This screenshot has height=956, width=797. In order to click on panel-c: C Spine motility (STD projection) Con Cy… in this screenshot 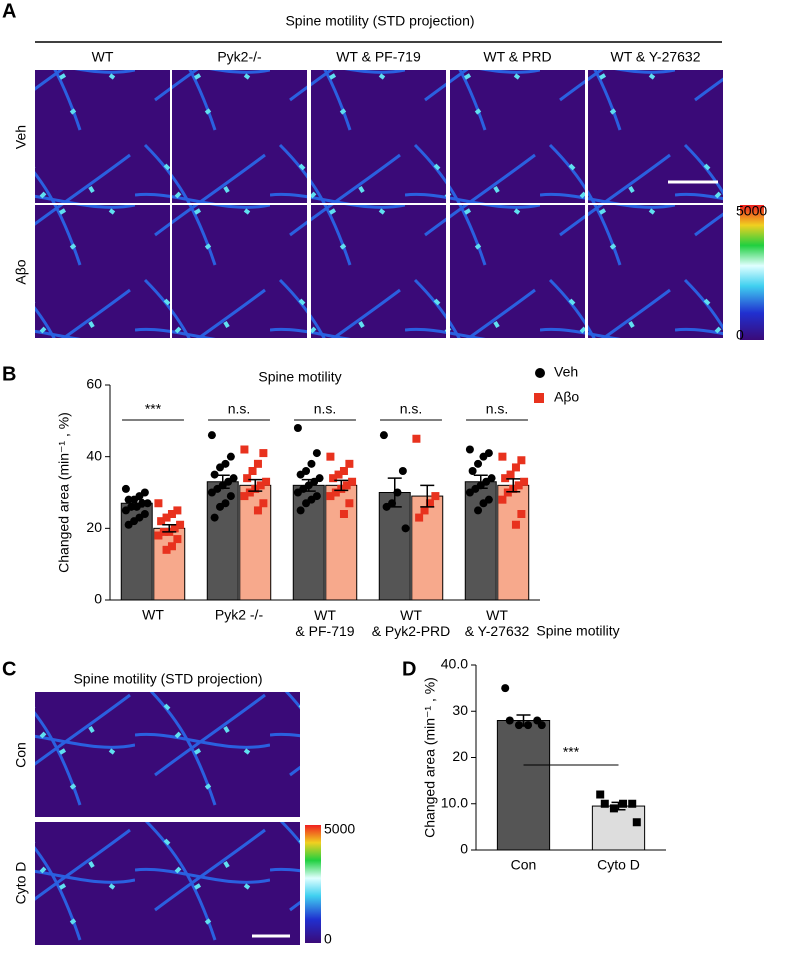, I will do `click(161, 801)`.